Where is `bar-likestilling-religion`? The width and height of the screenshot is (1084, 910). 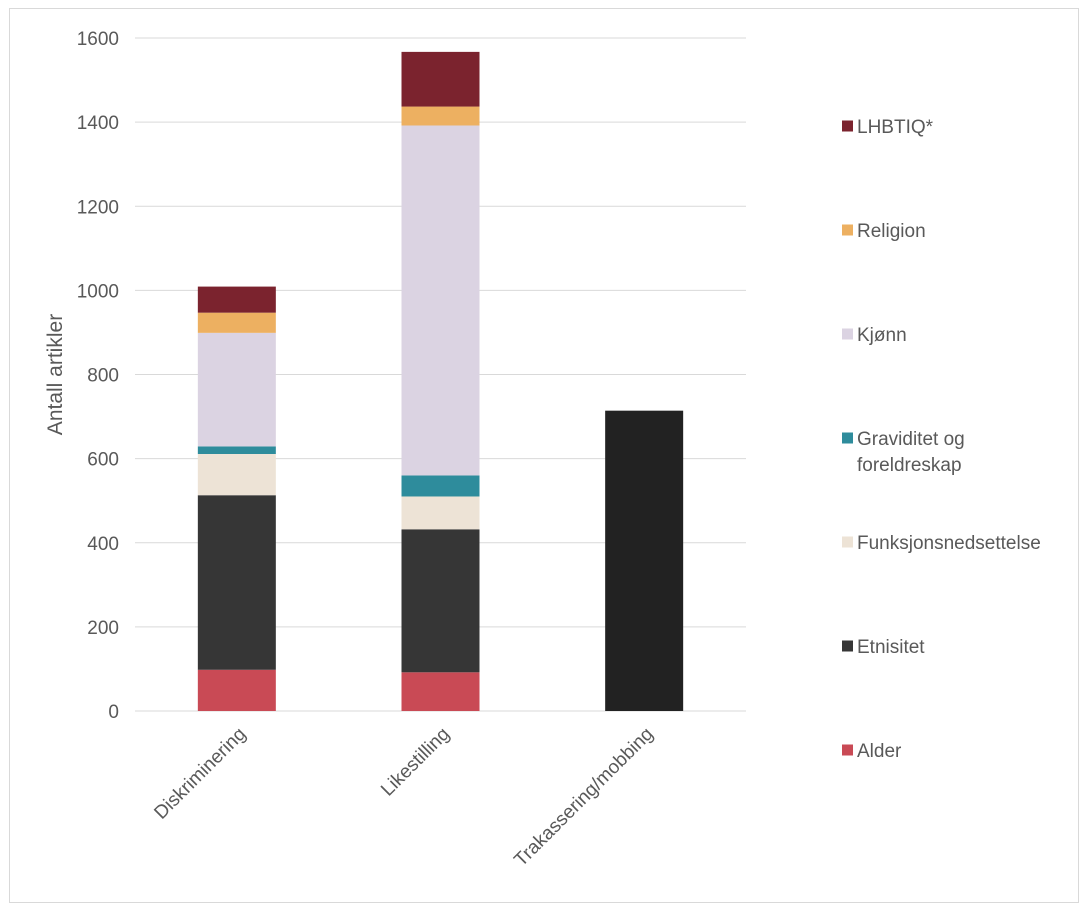 bar-likestilling-religion is located at coordinates (440, 116).